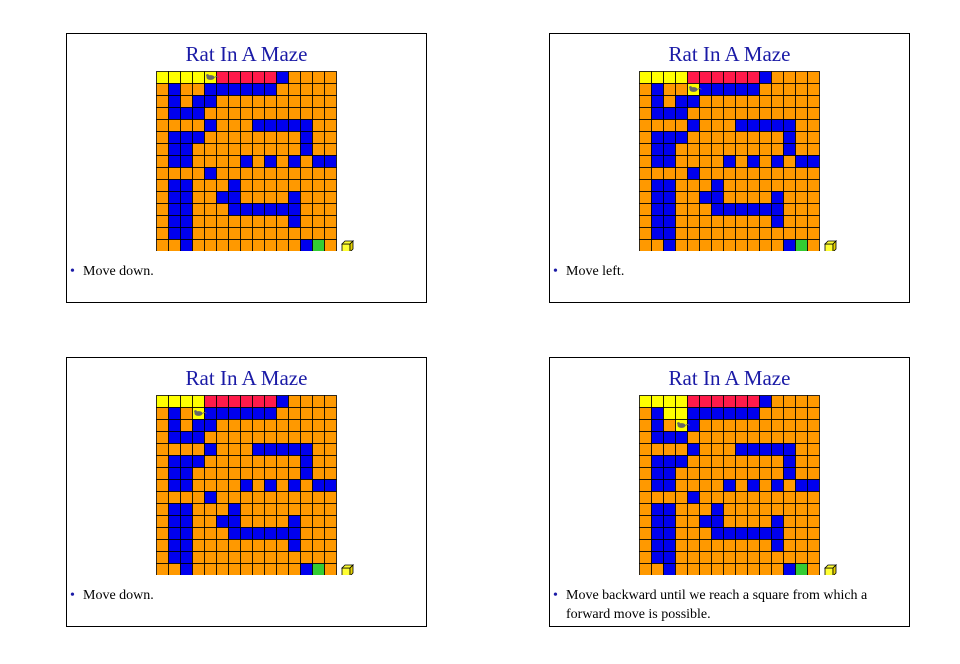  What do you see at coordinates (246, 54) in the screenshot?
I see `slide-title: Rat In A Maze` at bounding box center [246, 54].